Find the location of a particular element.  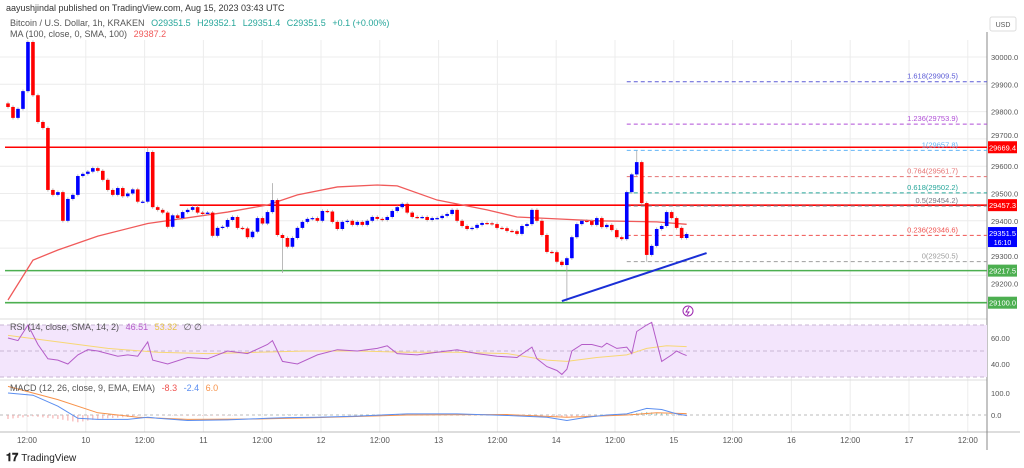

ma-legend: MA (100, close, 0, SMA, 100) 29387.2 is located at coordinates (90, 34).